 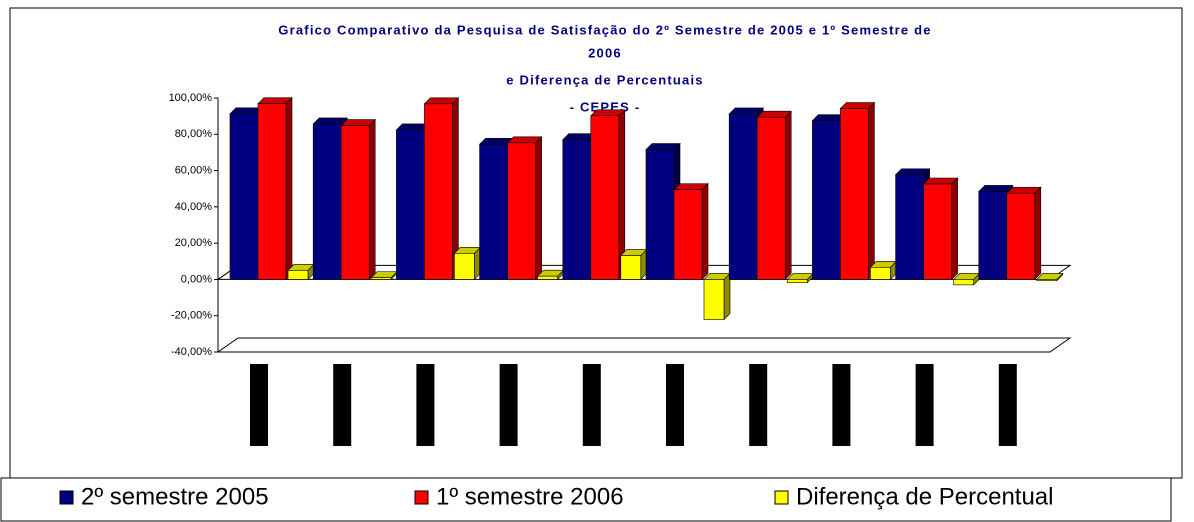 What do you see at coordinates (644, 345) in the screenshot?
I see `floor` at bounding box center [644, 345].